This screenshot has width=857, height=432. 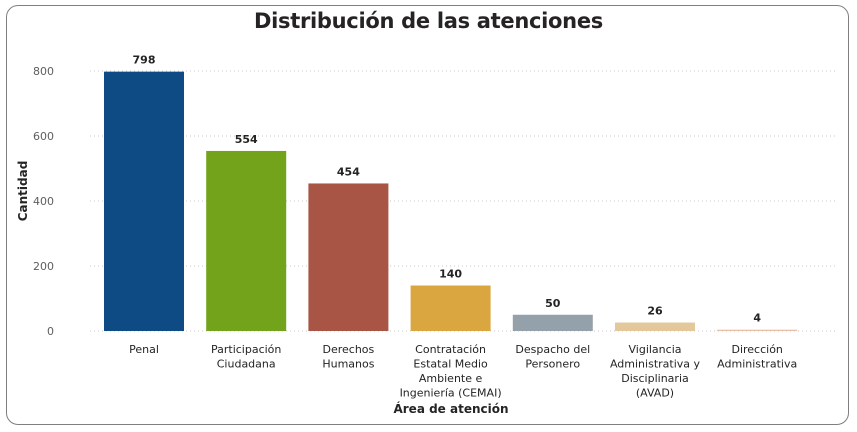 I want to click on x-category-label: Derechos Humanos, so click(x=348, y=357).